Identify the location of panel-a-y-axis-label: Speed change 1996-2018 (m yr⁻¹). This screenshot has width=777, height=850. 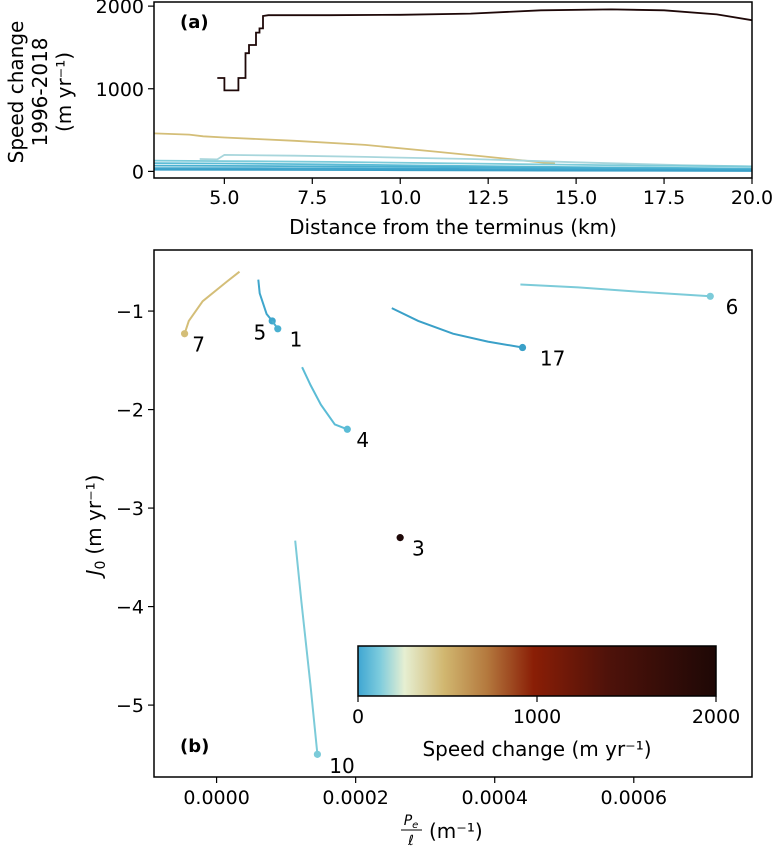
(40, 92).